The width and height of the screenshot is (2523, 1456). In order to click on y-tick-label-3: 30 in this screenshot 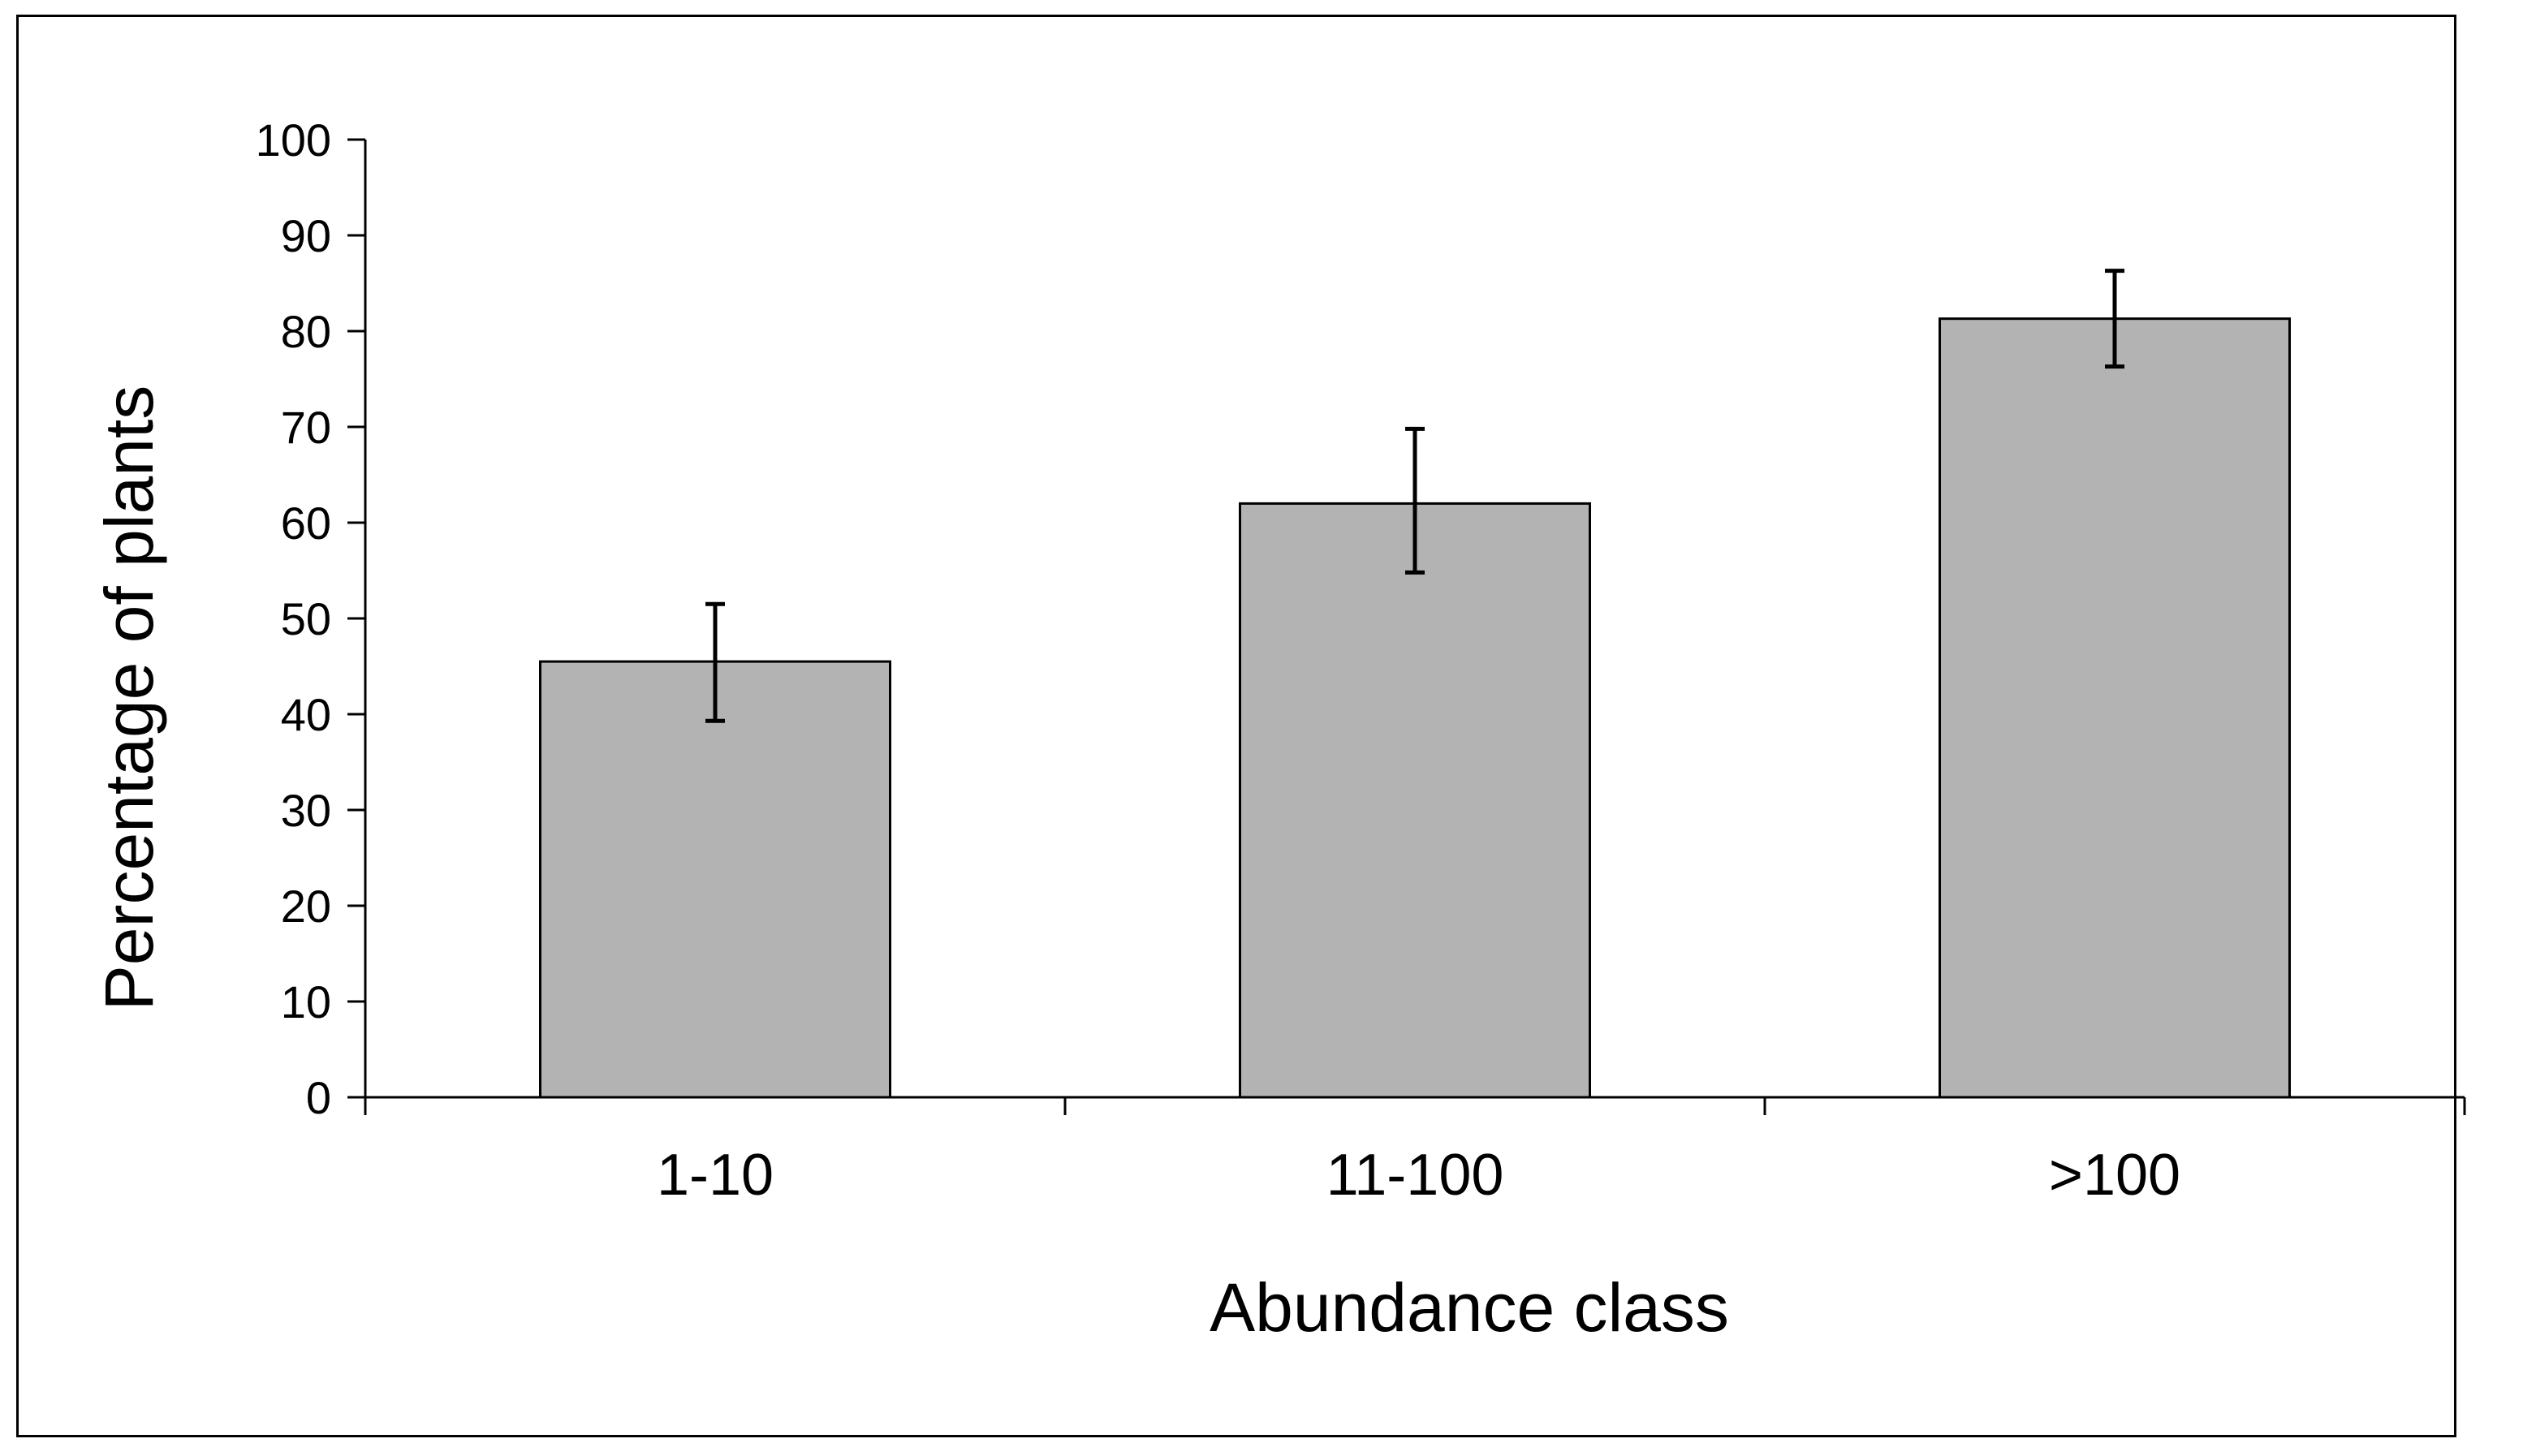, I will do `click(306, 811)`.